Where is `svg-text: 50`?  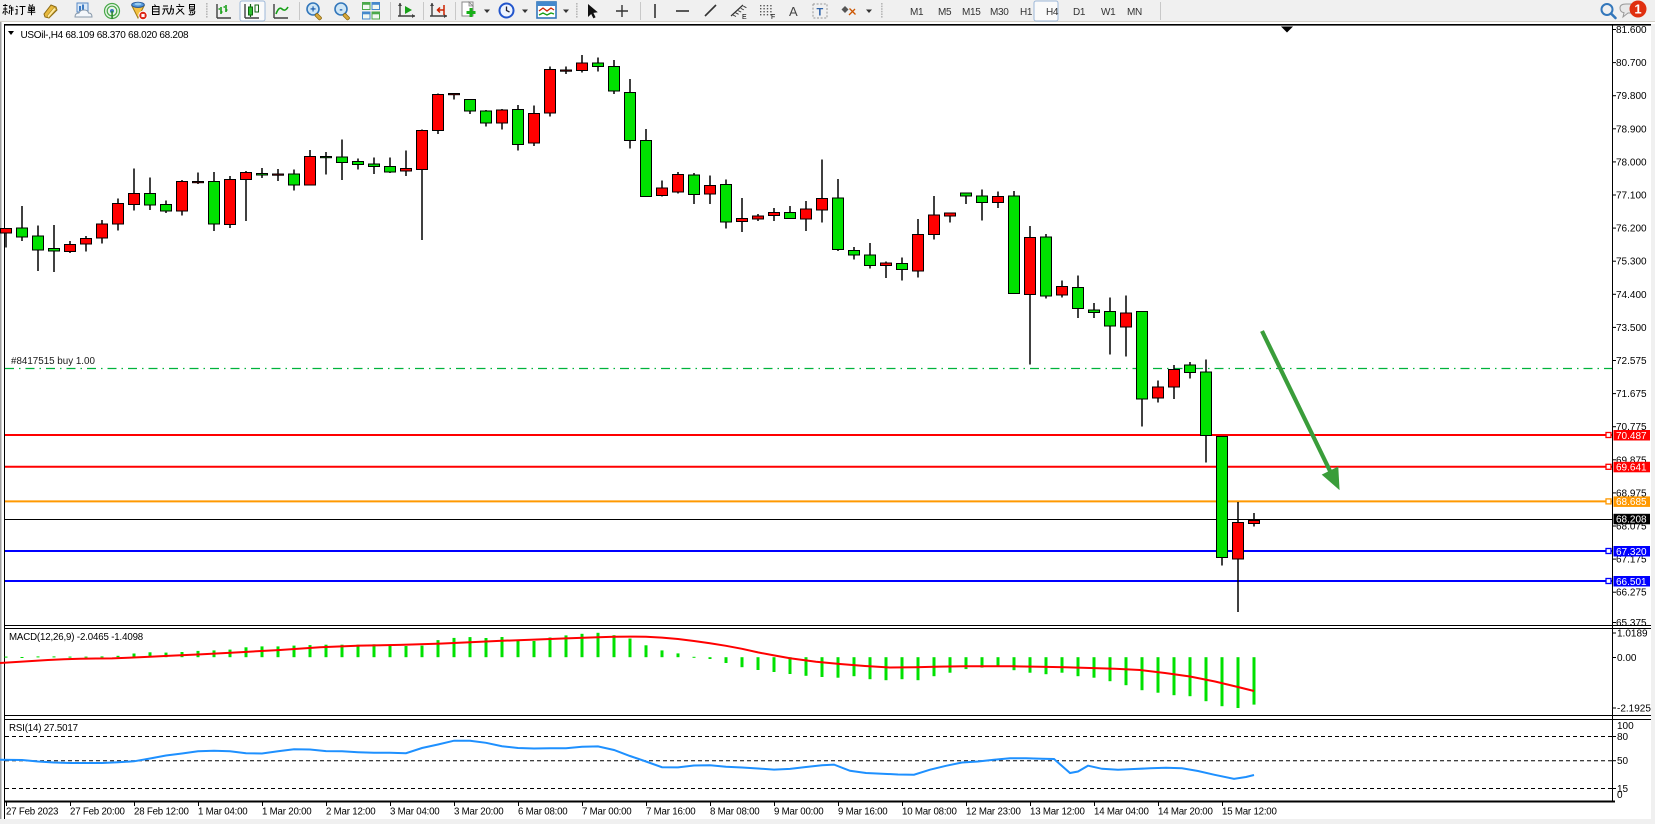
svg-text: 50 is located at coordinates (1623, 761).